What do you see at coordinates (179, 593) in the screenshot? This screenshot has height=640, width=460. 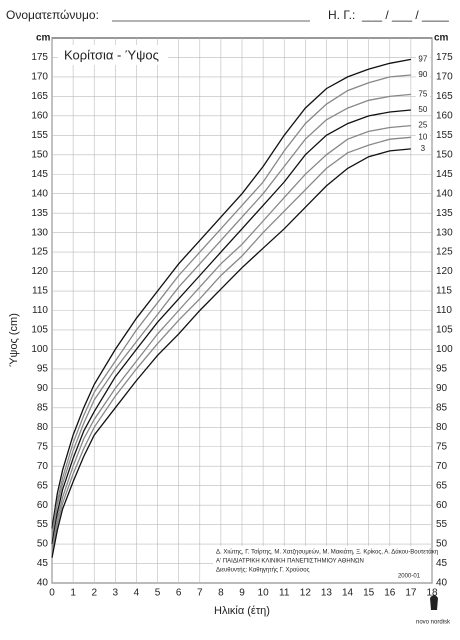 I see `x-tick-label: 6` at bounding box center [179, 593].